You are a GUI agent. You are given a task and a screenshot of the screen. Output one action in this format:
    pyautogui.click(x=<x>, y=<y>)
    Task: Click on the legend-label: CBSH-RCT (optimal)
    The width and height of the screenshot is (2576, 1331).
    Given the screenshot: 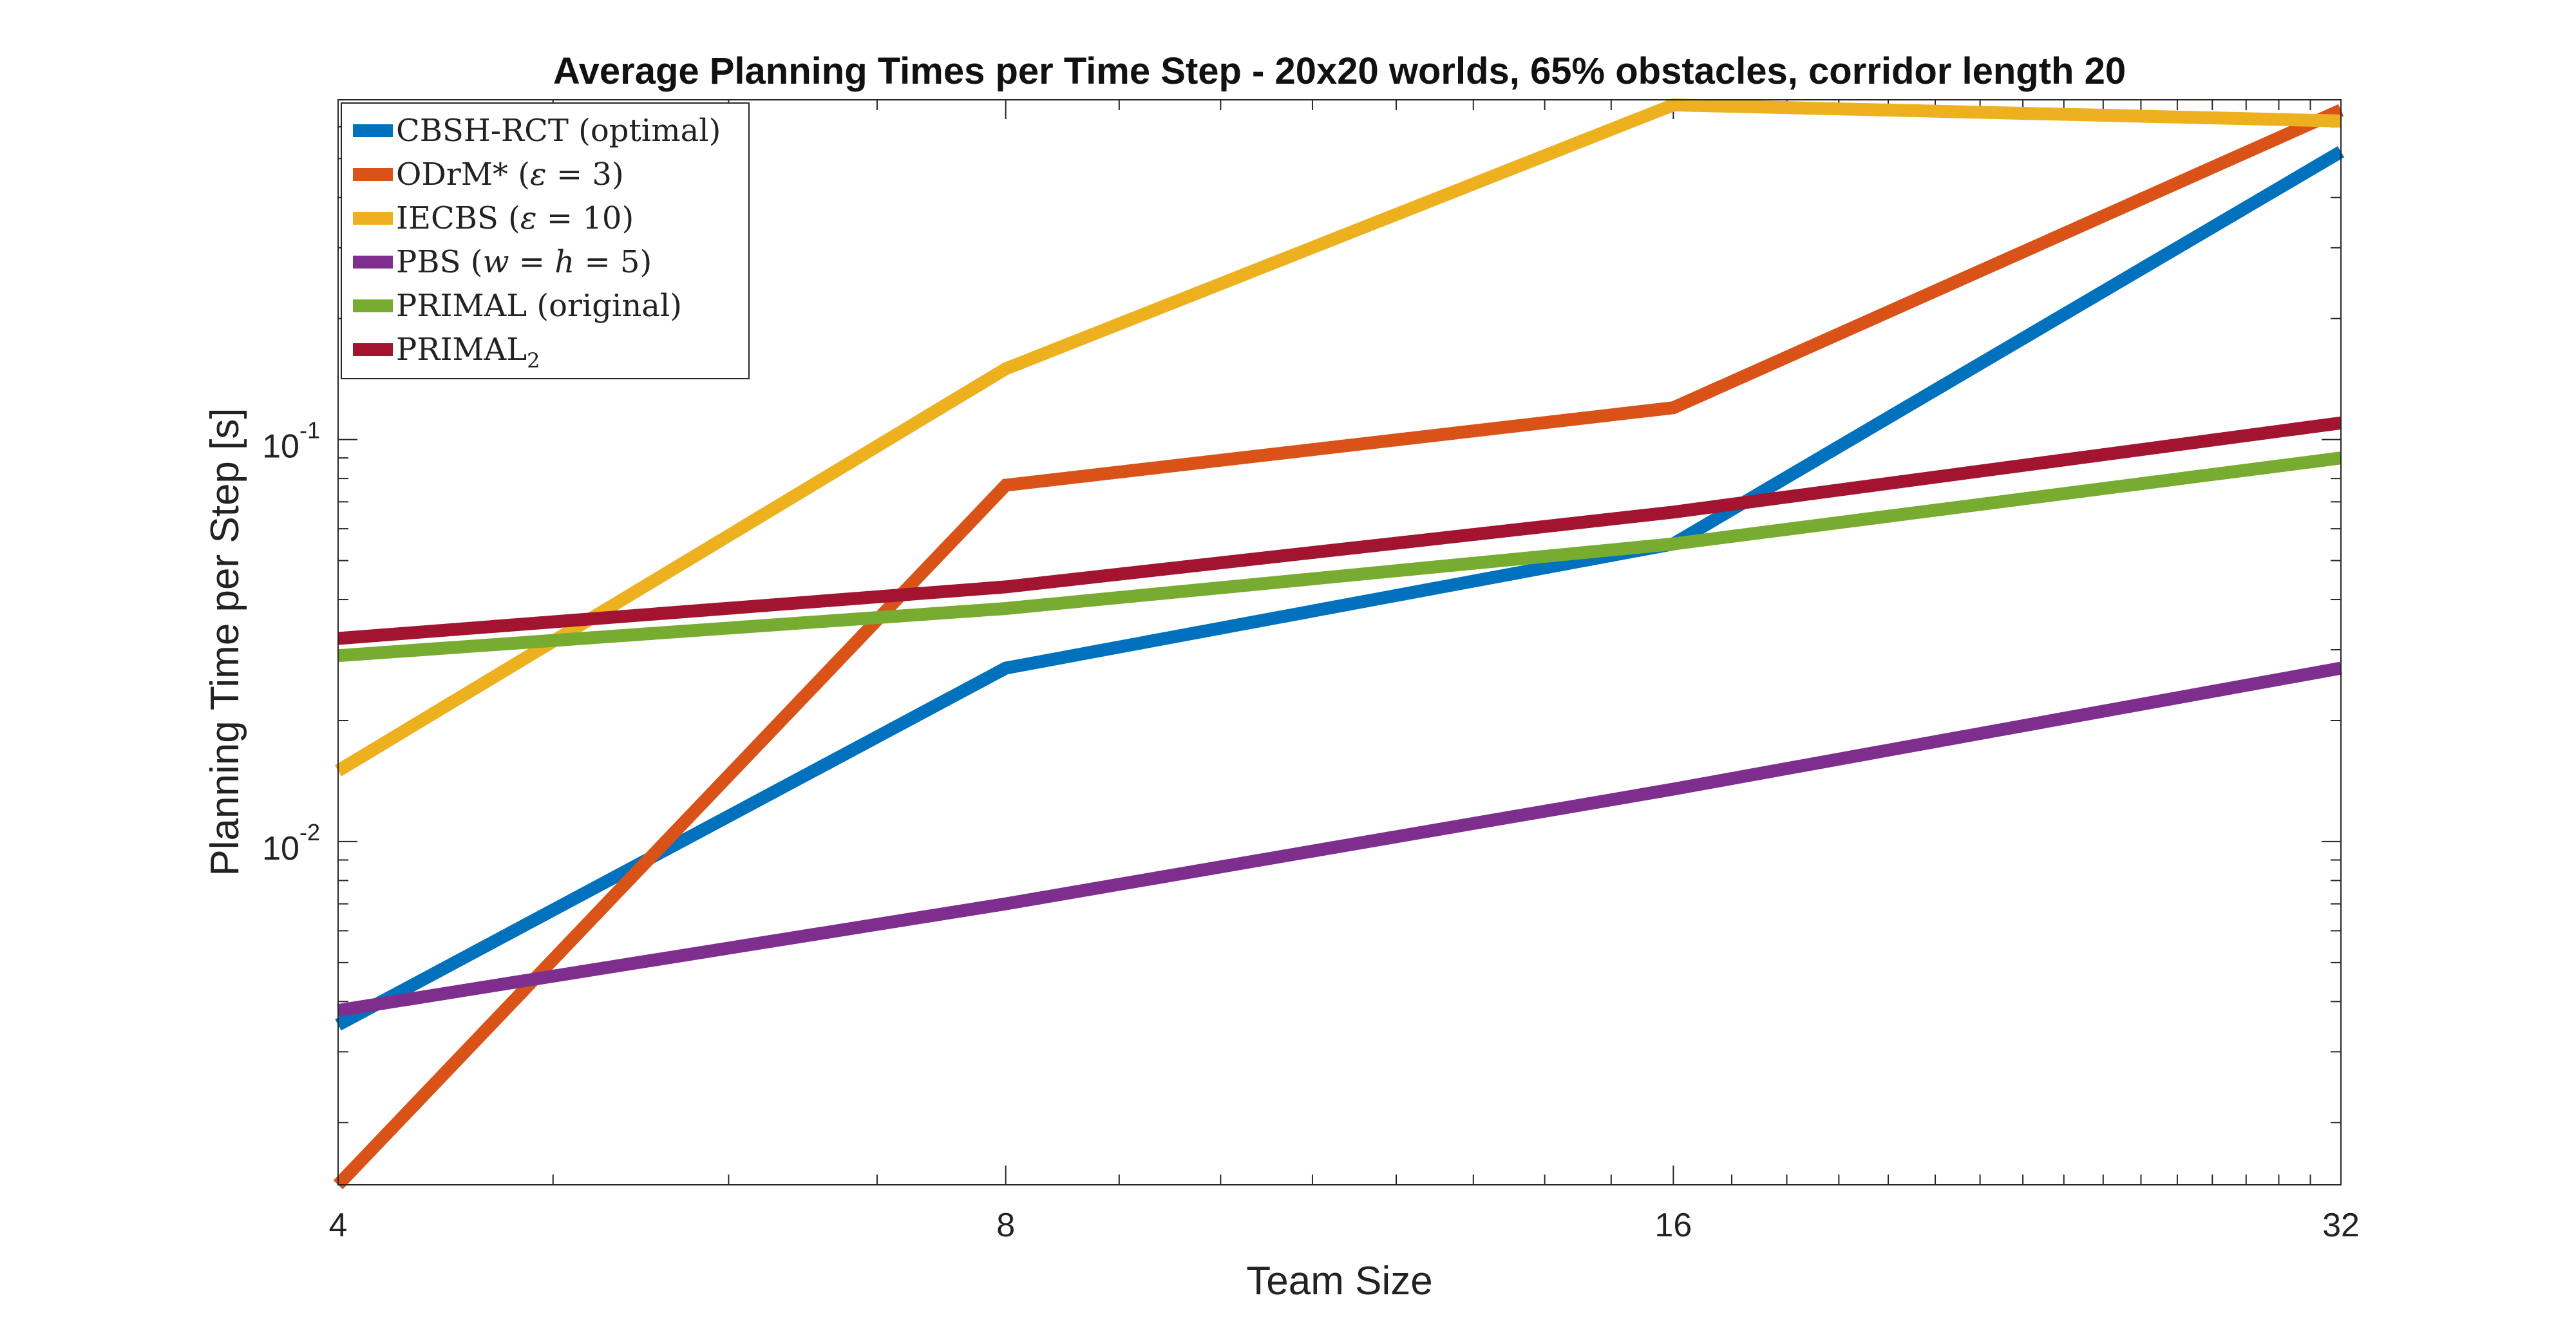 What is the action you would take?
    pyautogui.click(x=558, y=131)
    